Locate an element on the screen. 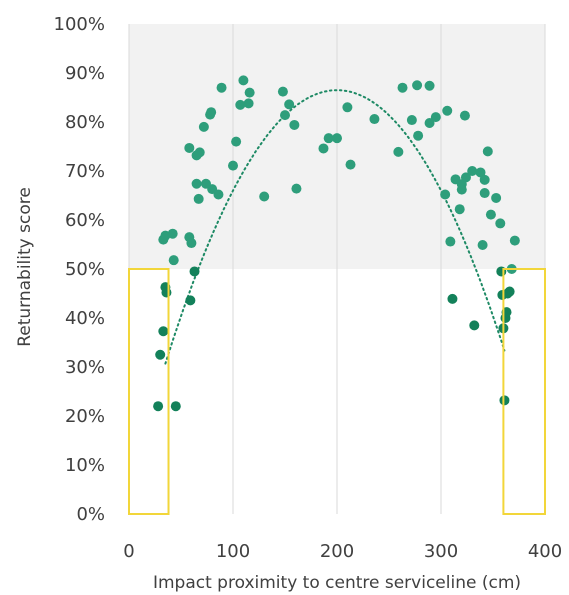 This screenshot has width=569, height=595. y-tick-label: 80% is located at coordinates (85, 122).